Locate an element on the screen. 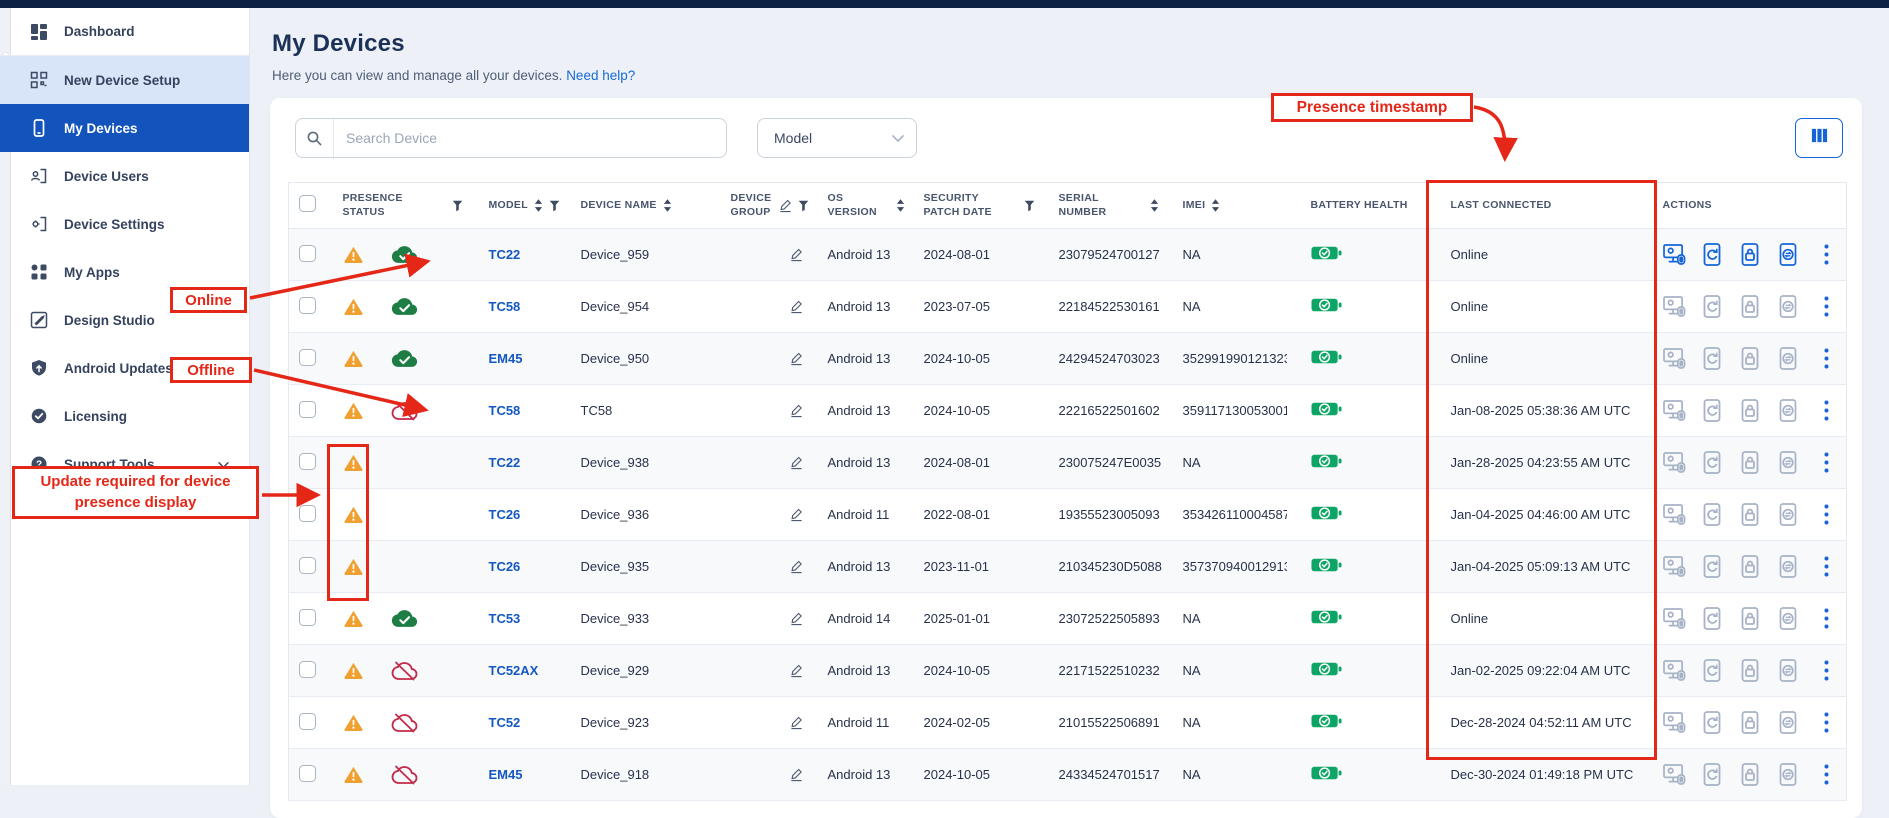 This screenshot has width=1889, height=818. sidebar-item-my-apps: My Apps is located at coordinates (124, 272).